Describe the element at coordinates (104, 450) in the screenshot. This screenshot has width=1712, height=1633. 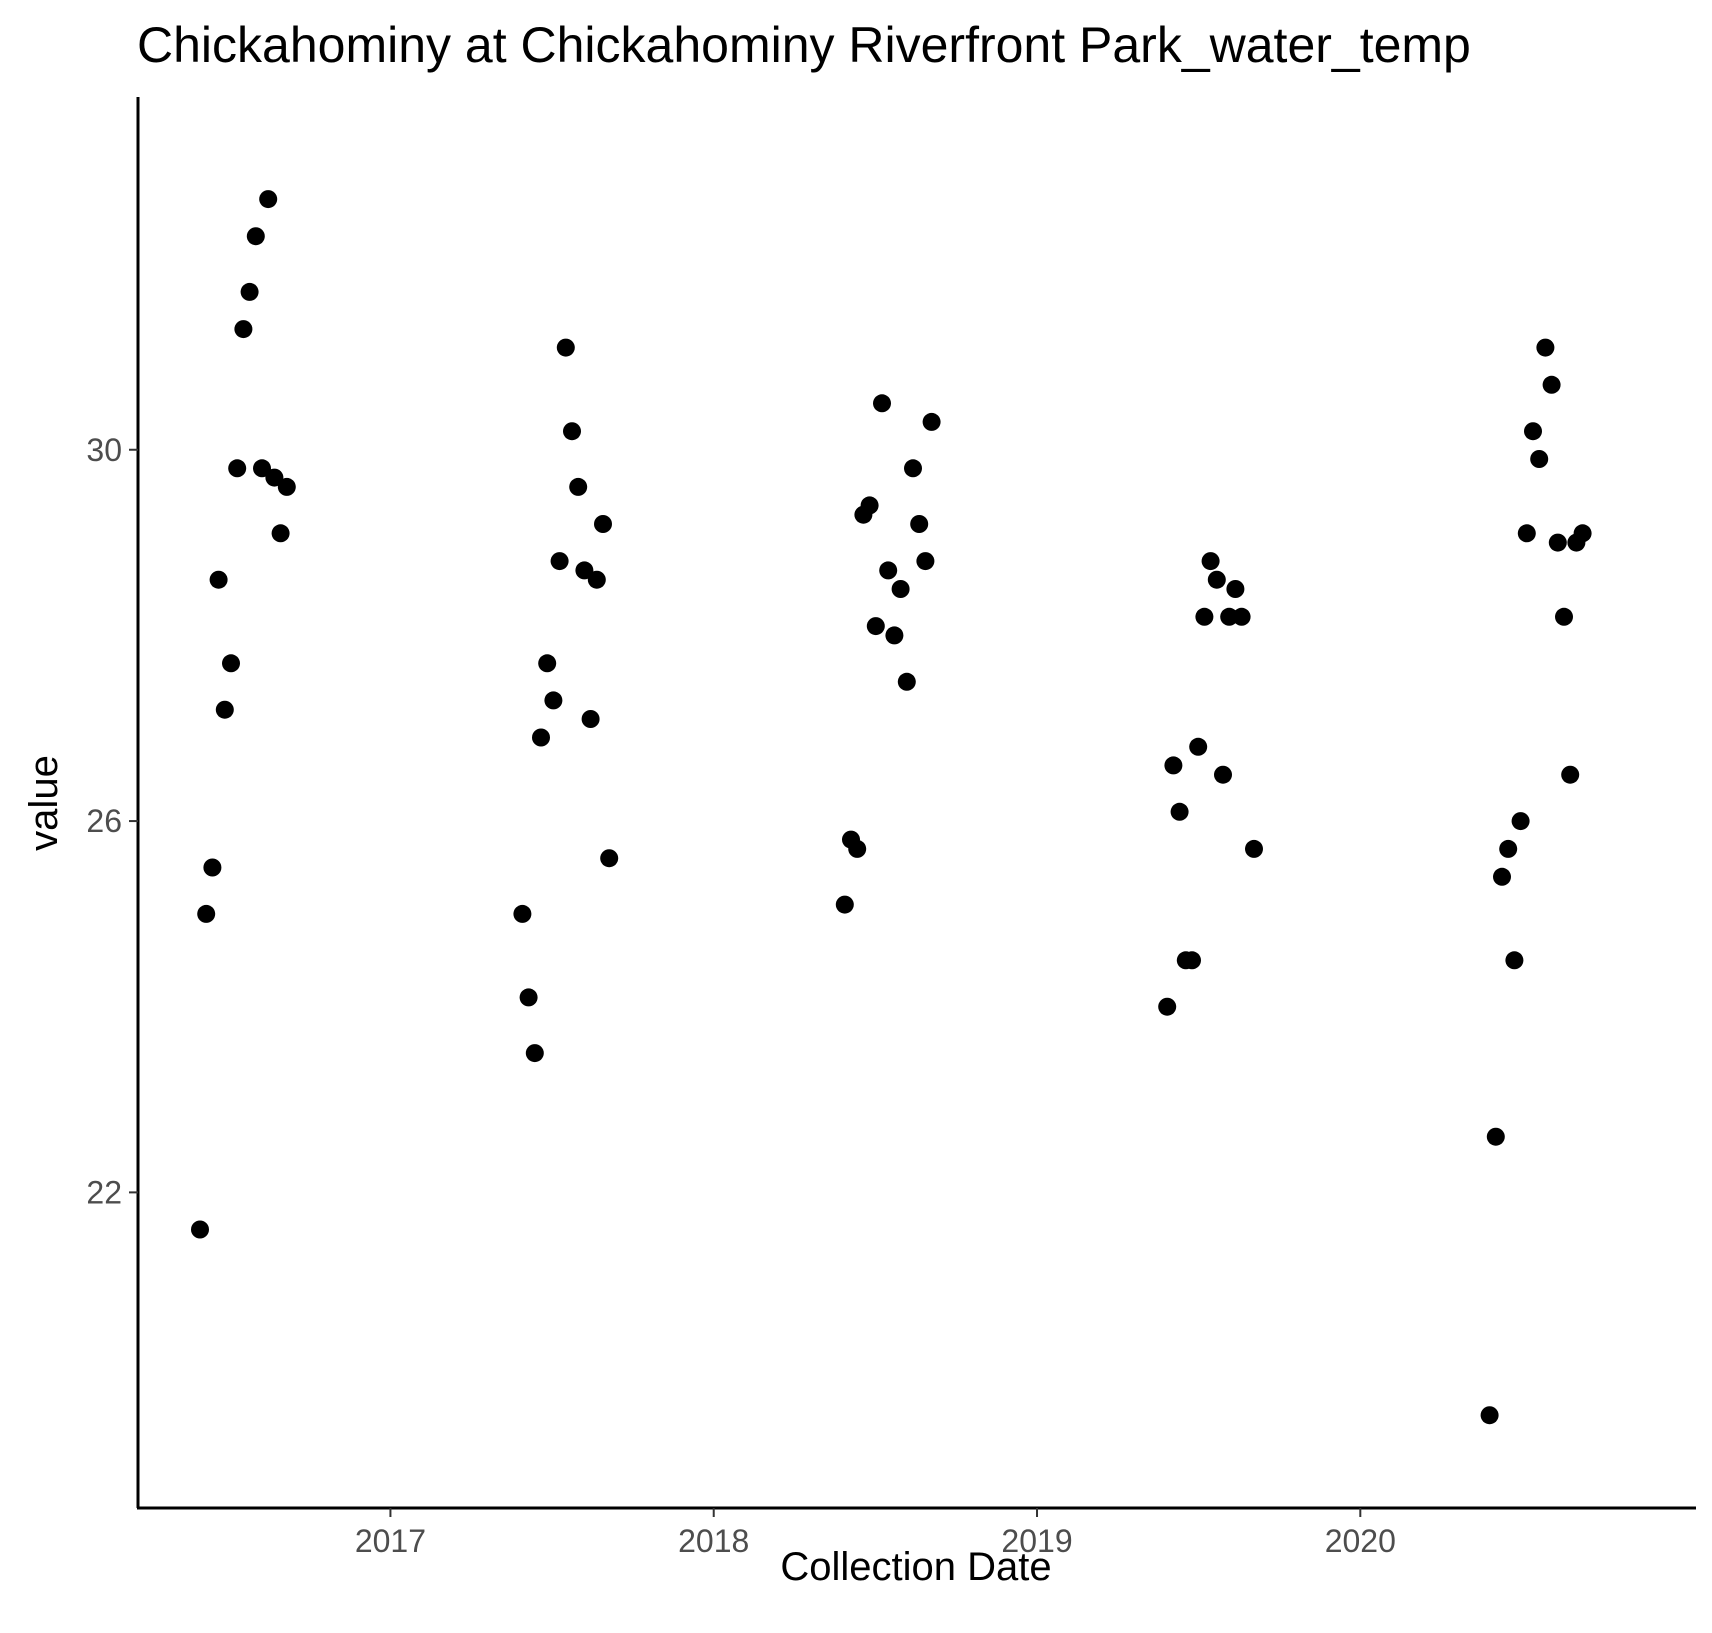
I see `y-tick-label: 30` at that location.